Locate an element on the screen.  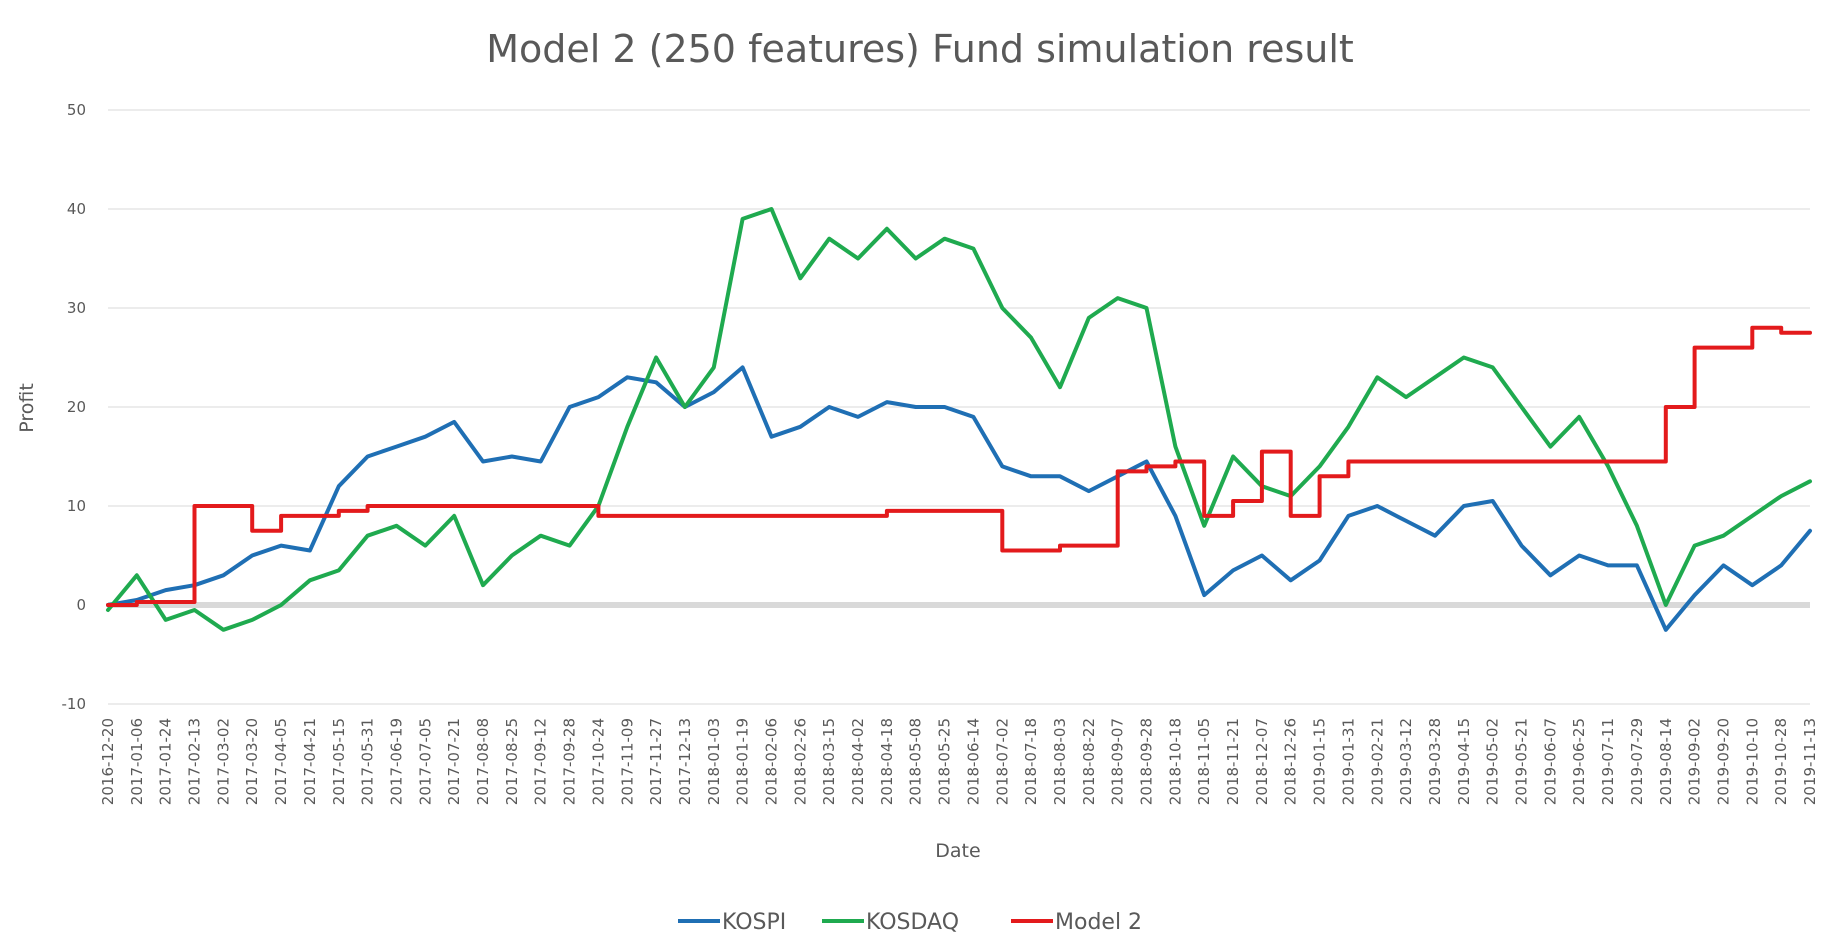
x-axis-label: Date is located at coordinates (957, 851).